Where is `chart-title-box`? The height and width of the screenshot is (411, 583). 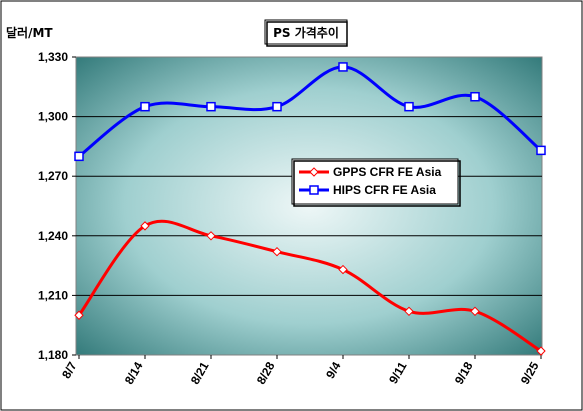
chart-title-box is located at coordinates (306, 32).